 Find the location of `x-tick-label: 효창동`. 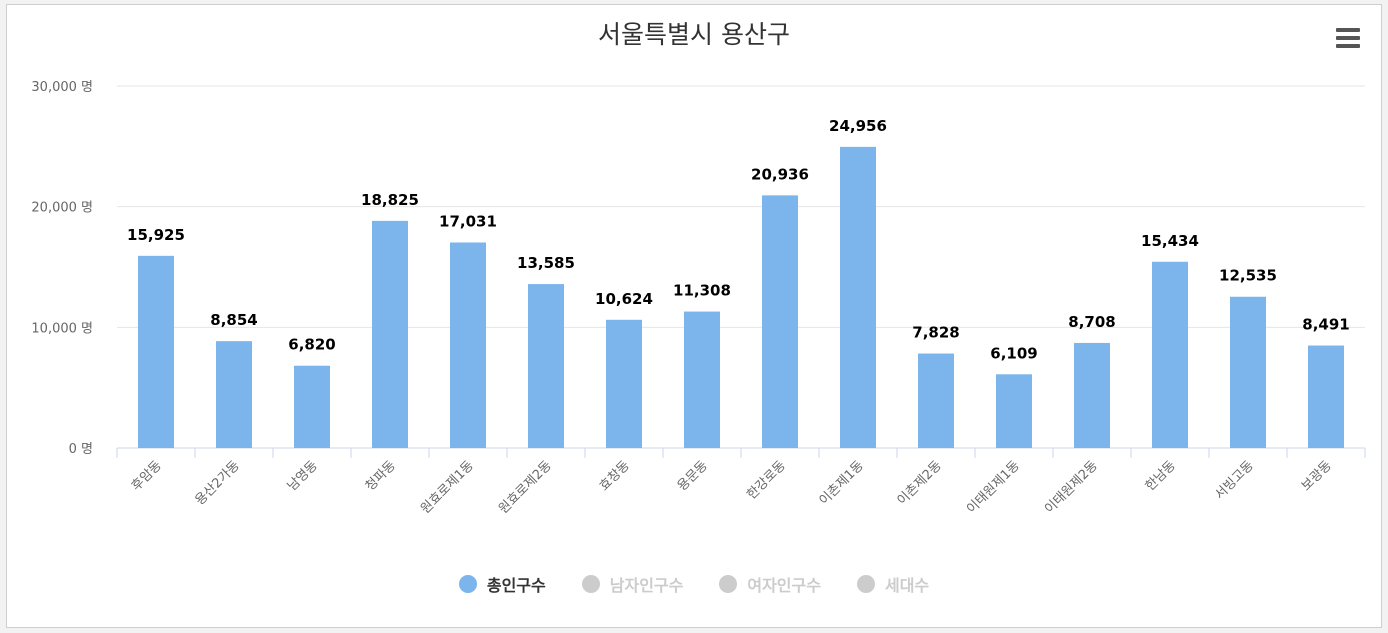

x-tick-label: 효창동 is located at coordinates (615, 476).